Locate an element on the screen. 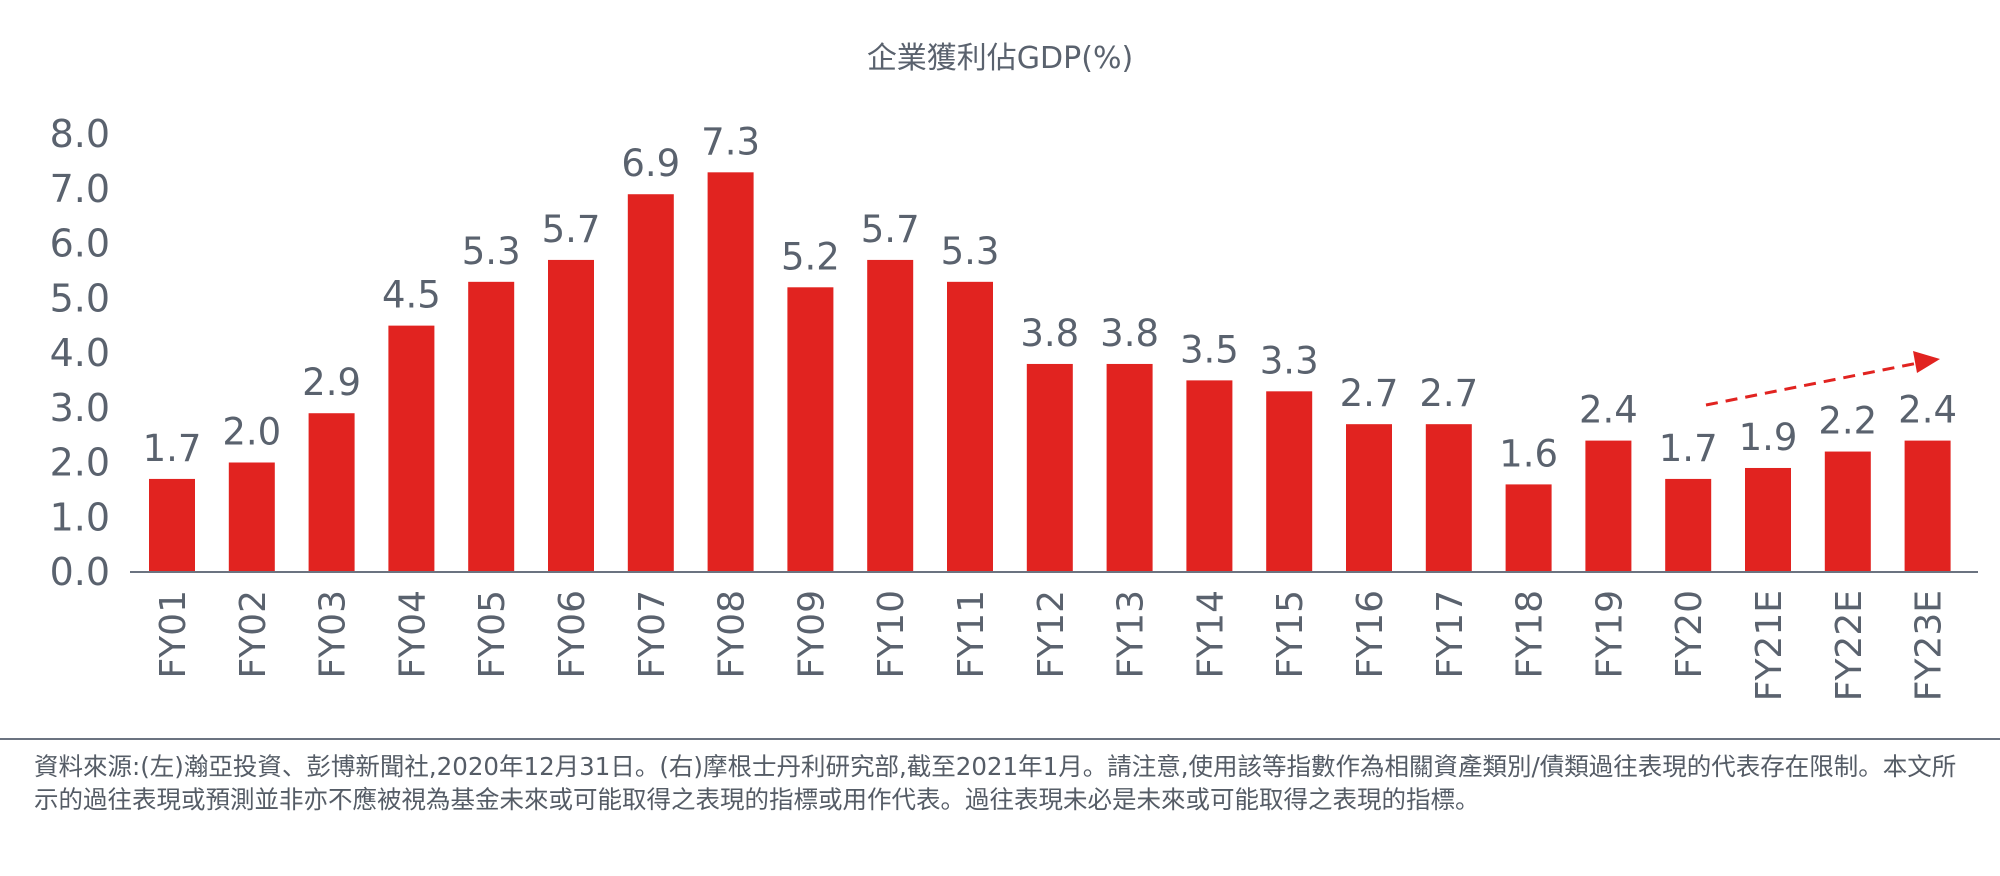 The width and height of the screenshot is (2000, 876). bar-fy14 is located at coordinates (1209, 476).